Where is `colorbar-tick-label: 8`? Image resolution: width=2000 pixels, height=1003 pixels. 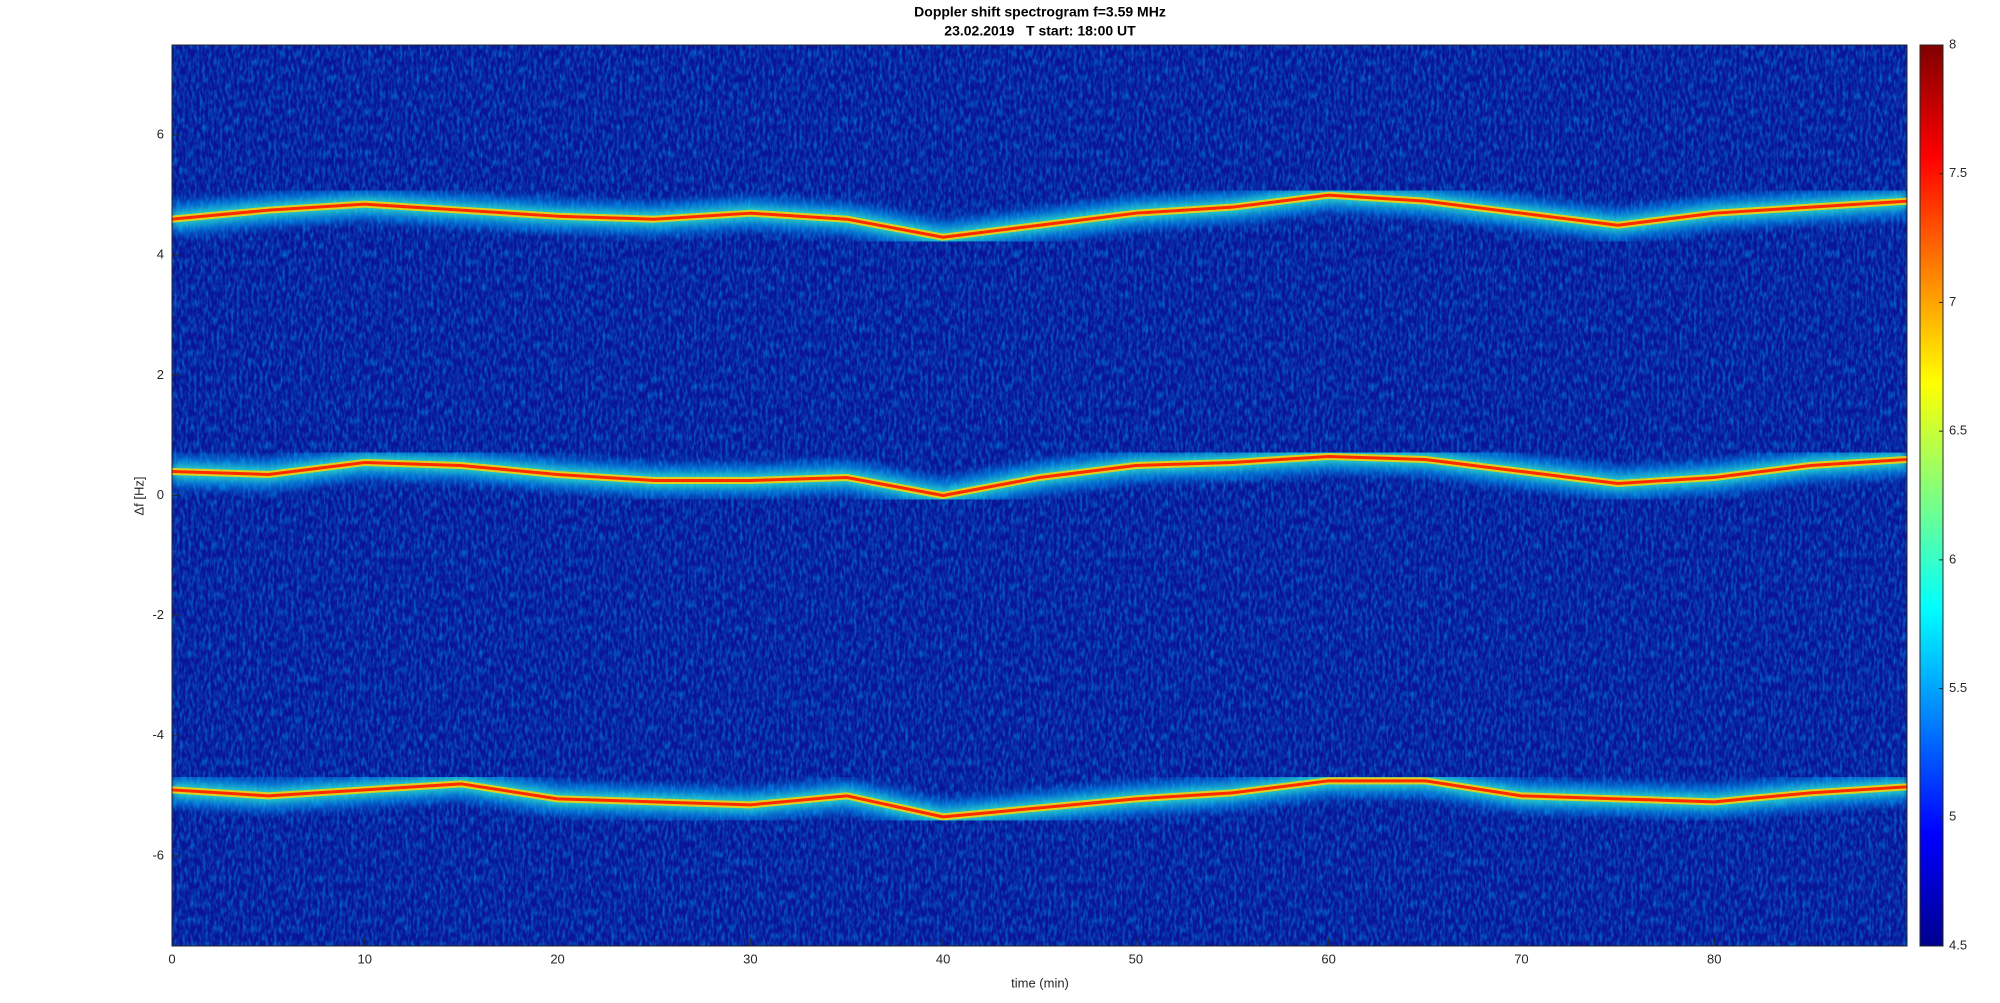
colorbar-tick-label: 8 is located at coordinates (1952, 43).